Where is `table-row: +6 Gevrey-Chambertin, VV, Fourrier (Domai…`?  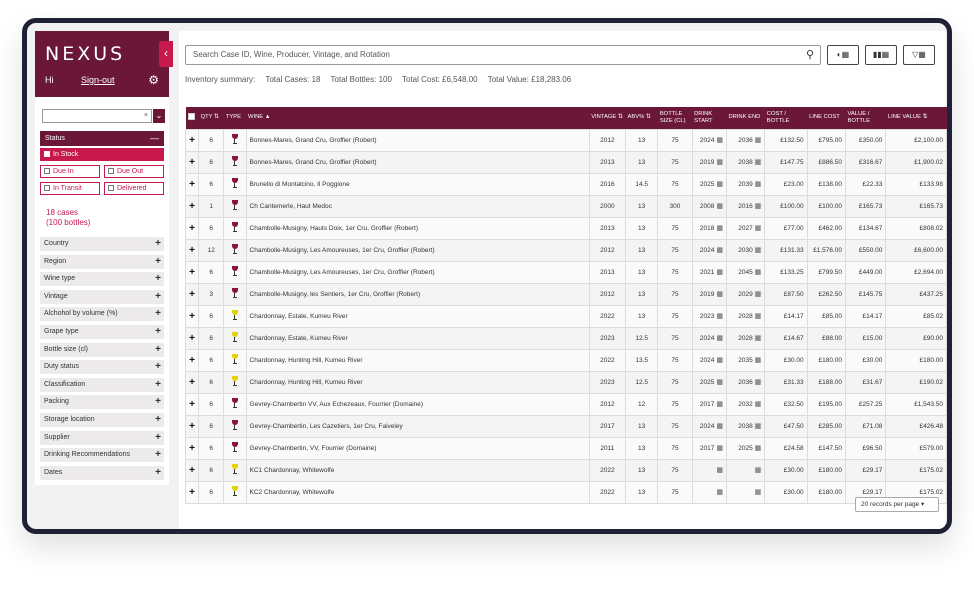
table-row: +6 Gevrey-Chambertin, VV, Fourrier (Domai… is located at coordinates (565, 448).